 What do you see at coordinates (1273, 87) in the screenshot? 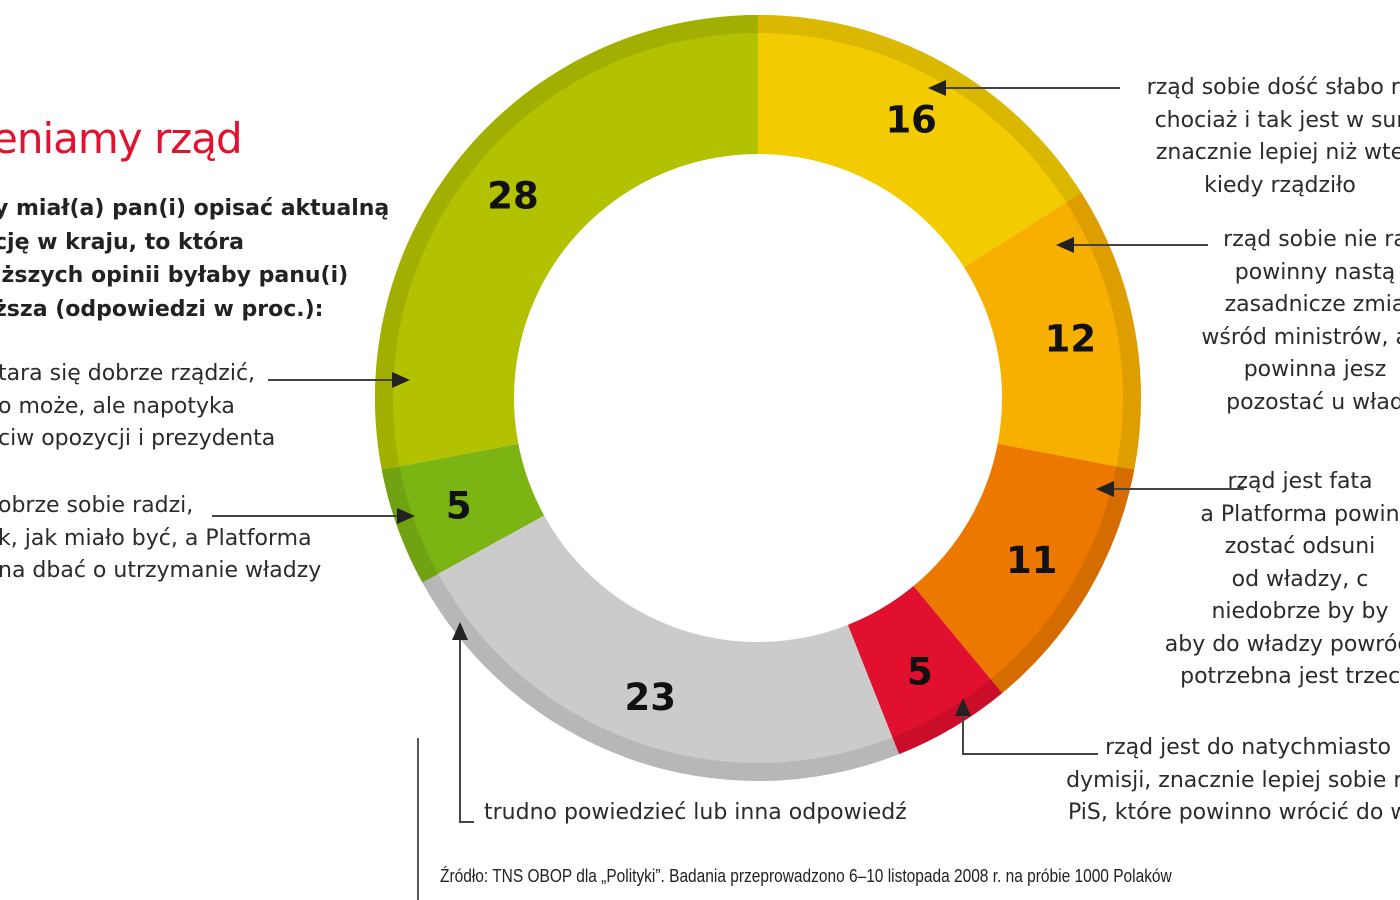
I see `annotation-line: rząd sobie dość słabo ra` at bounding box center [1273, 87].